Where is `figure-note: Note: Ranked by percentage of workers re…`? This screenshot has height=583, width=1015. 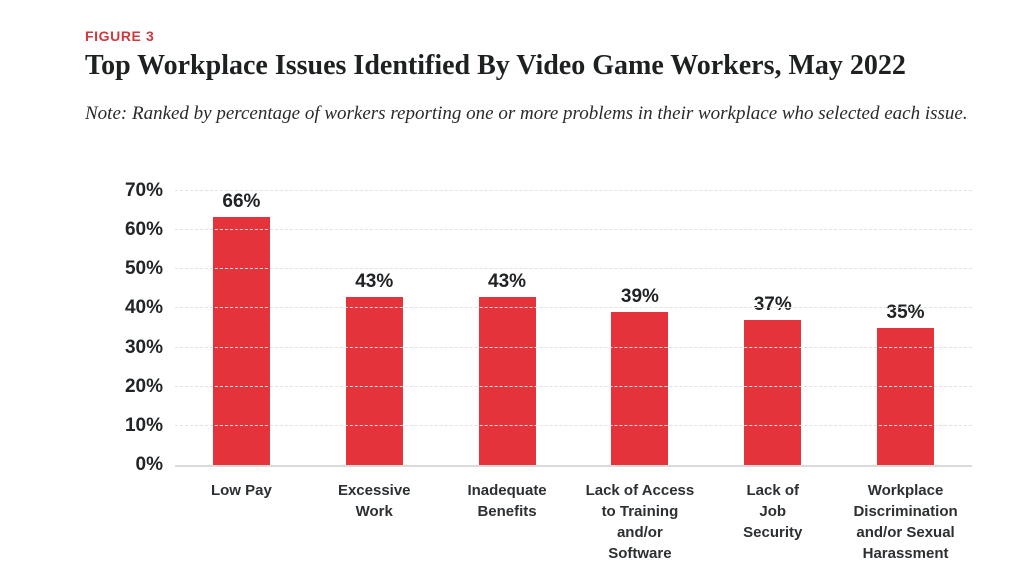
figure-note: Note: Ranked by percentage of workers re… is located at coordinates (526, 113).